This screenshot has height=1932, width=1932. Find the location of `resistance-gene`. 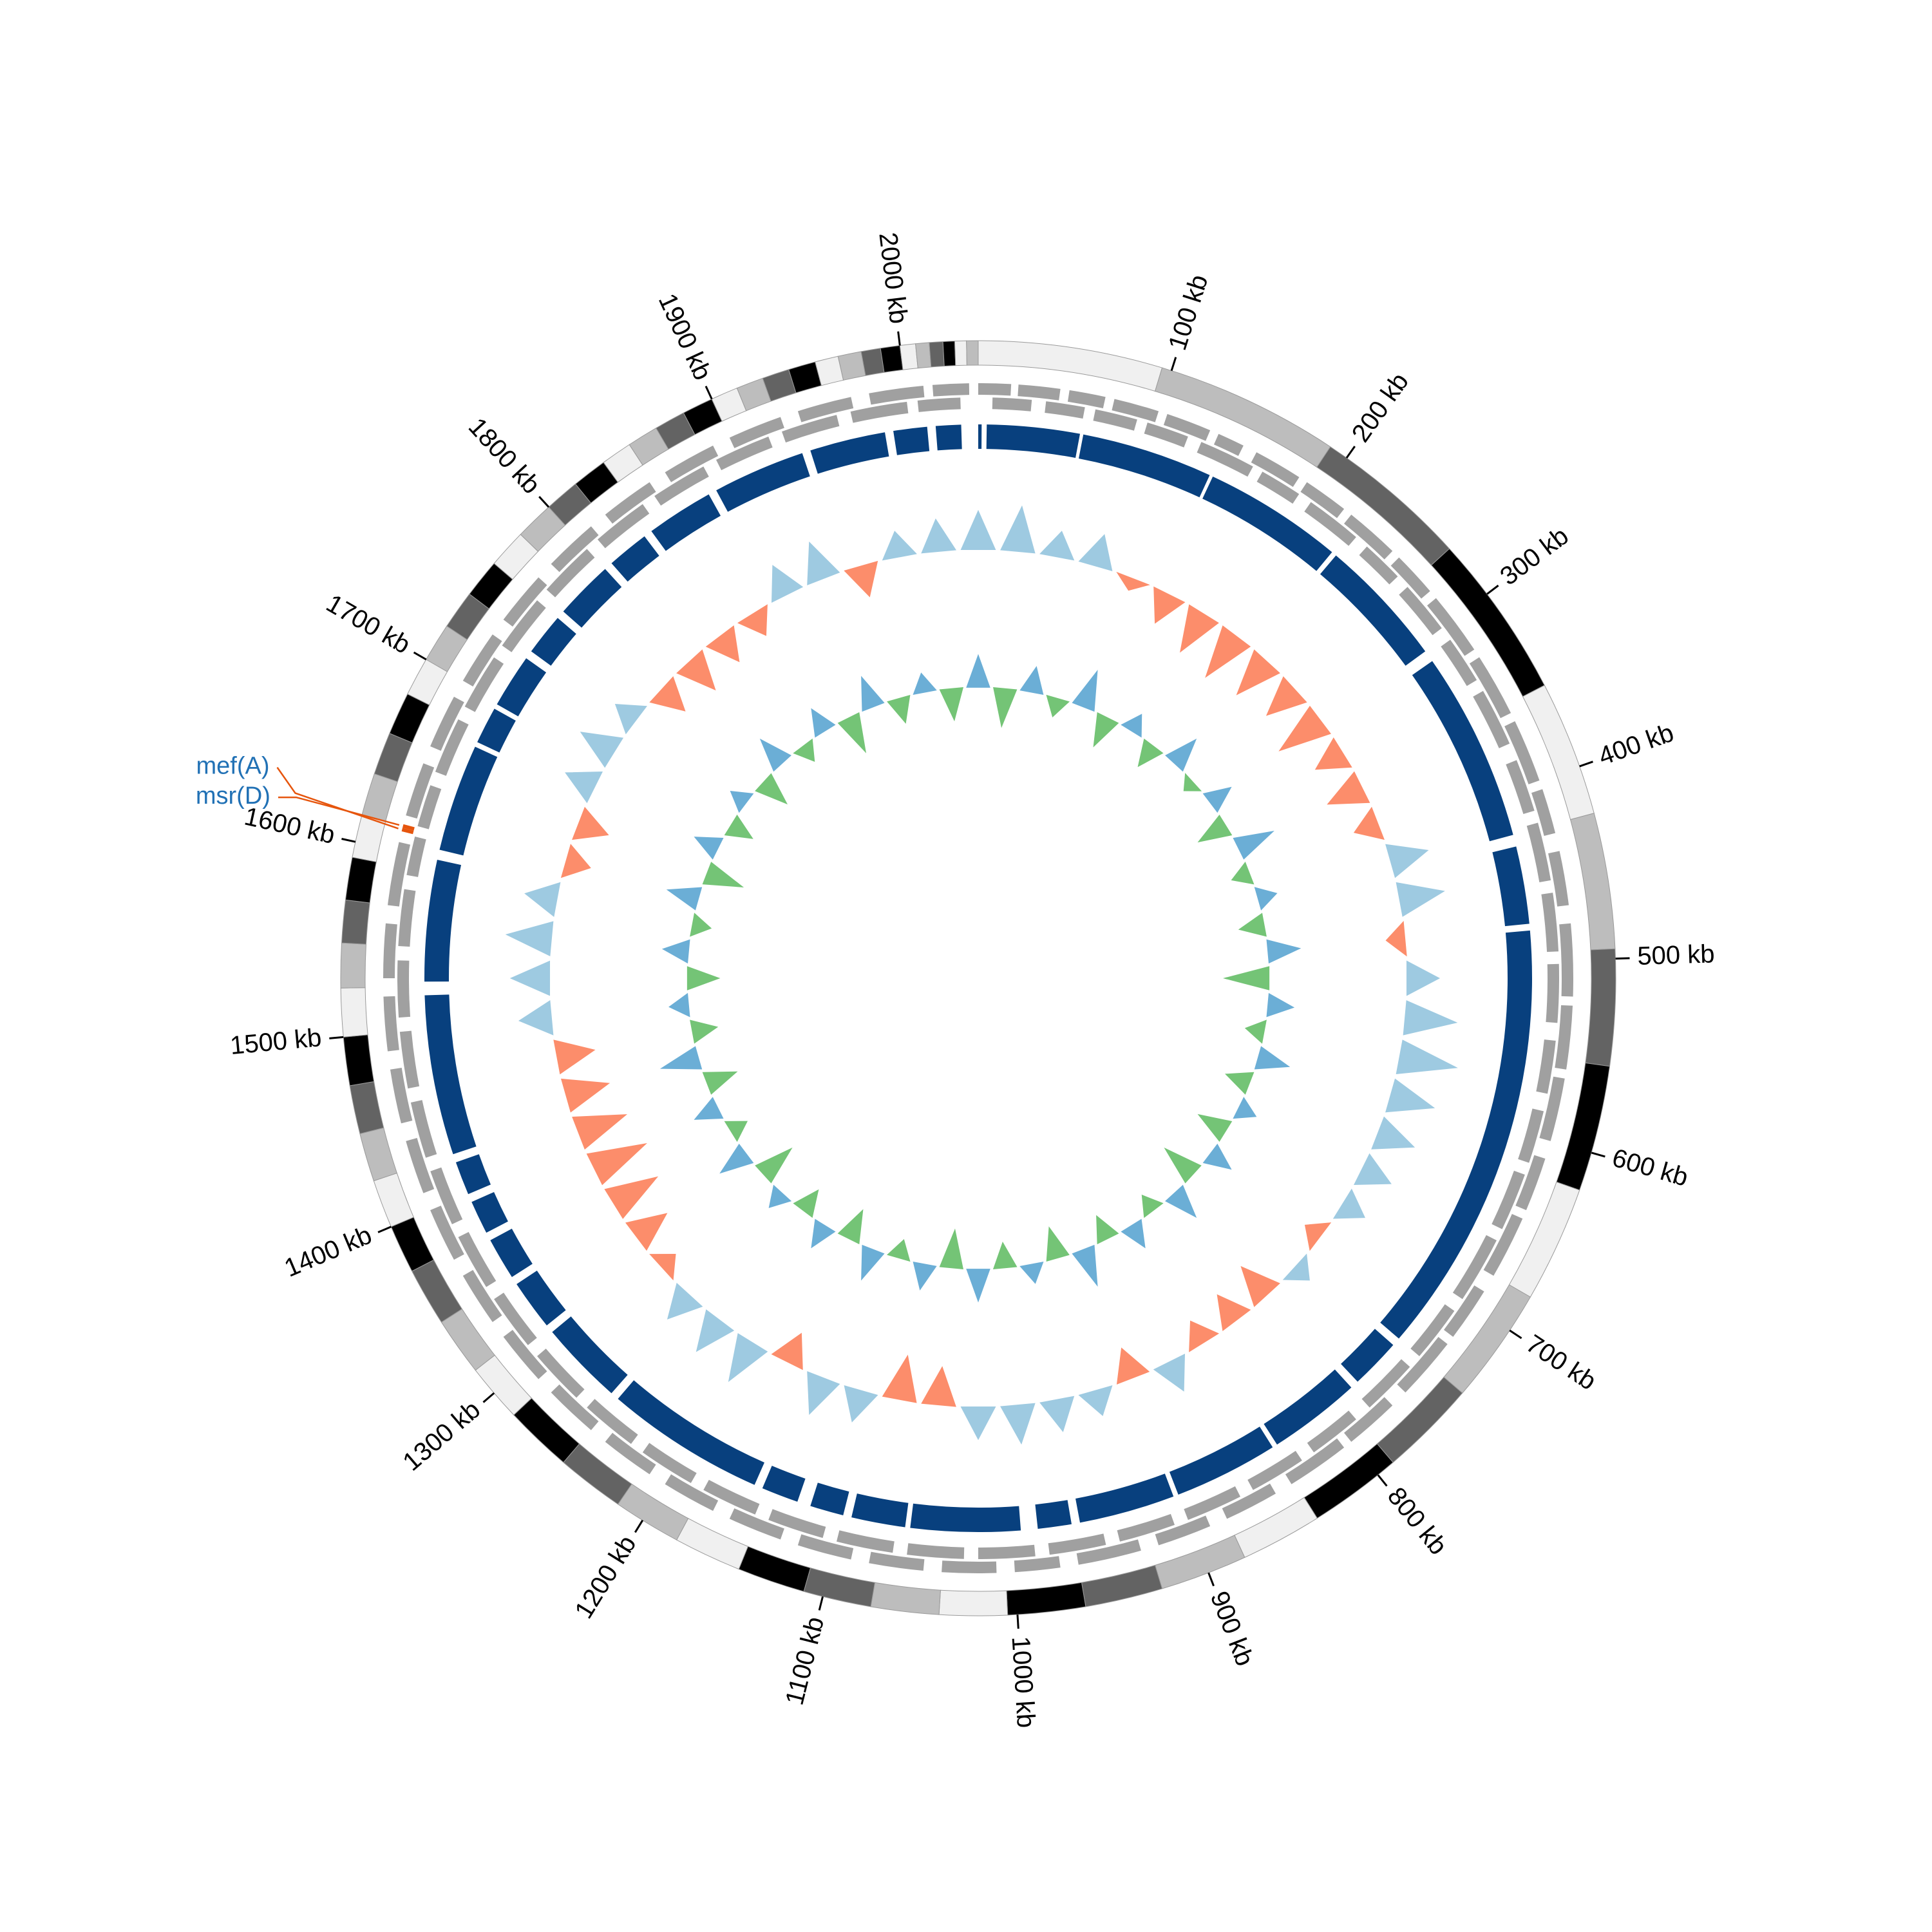

resistance-gene is located at coordinates (409, 827).